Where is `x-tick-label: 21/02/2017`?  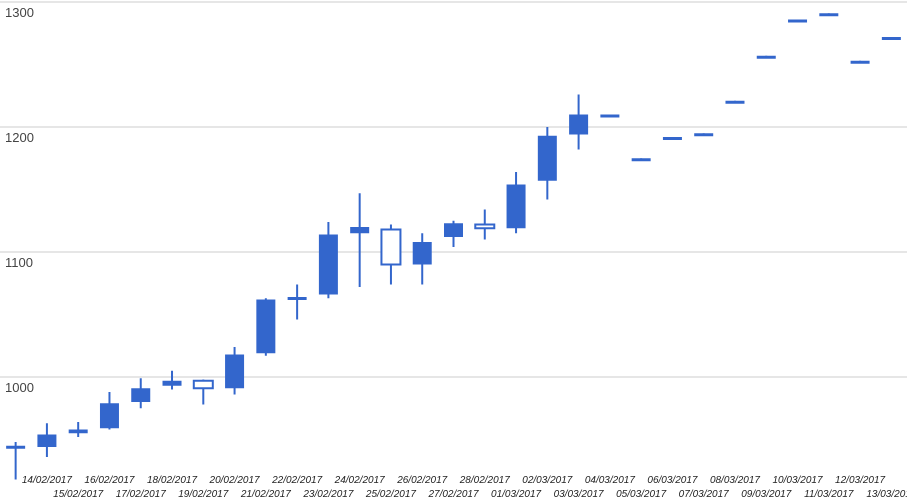
x-tick-label: 21/02/2017 is located at coordinates (265, 494).